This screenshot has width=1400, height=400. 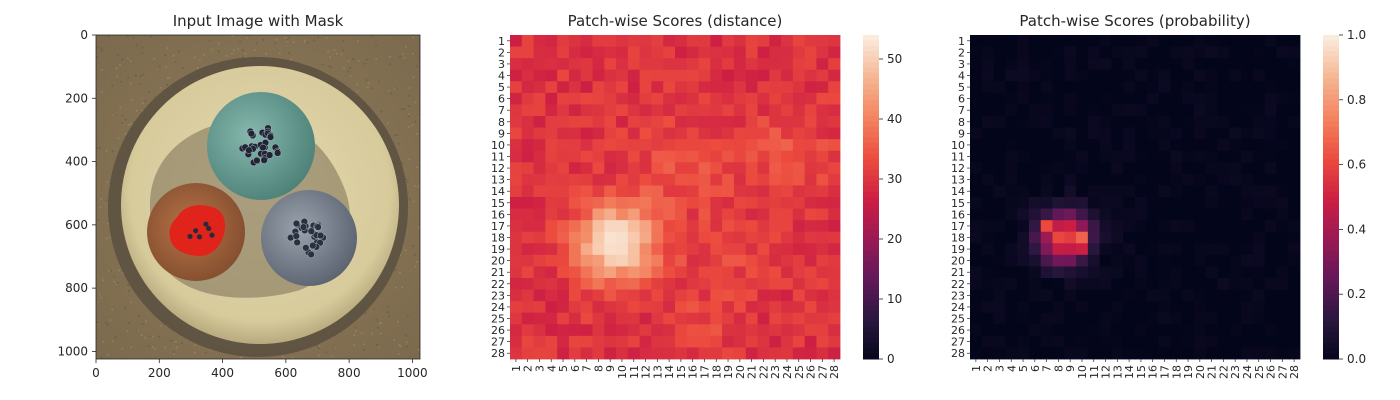 What do you see at coordinates (190, 236) in the screenshot?
I see `mask-hole` at bounding box center [190, 236].